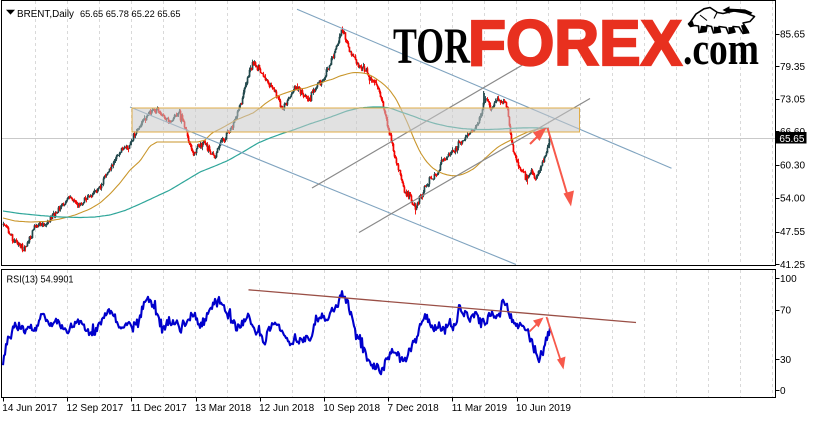 This screenshot has width=815, height=424. What do you see at coordinates (414, 408) in the screenshot?
I see `svg-text: 7 Dec 2018` at bounding box center [414, 408].